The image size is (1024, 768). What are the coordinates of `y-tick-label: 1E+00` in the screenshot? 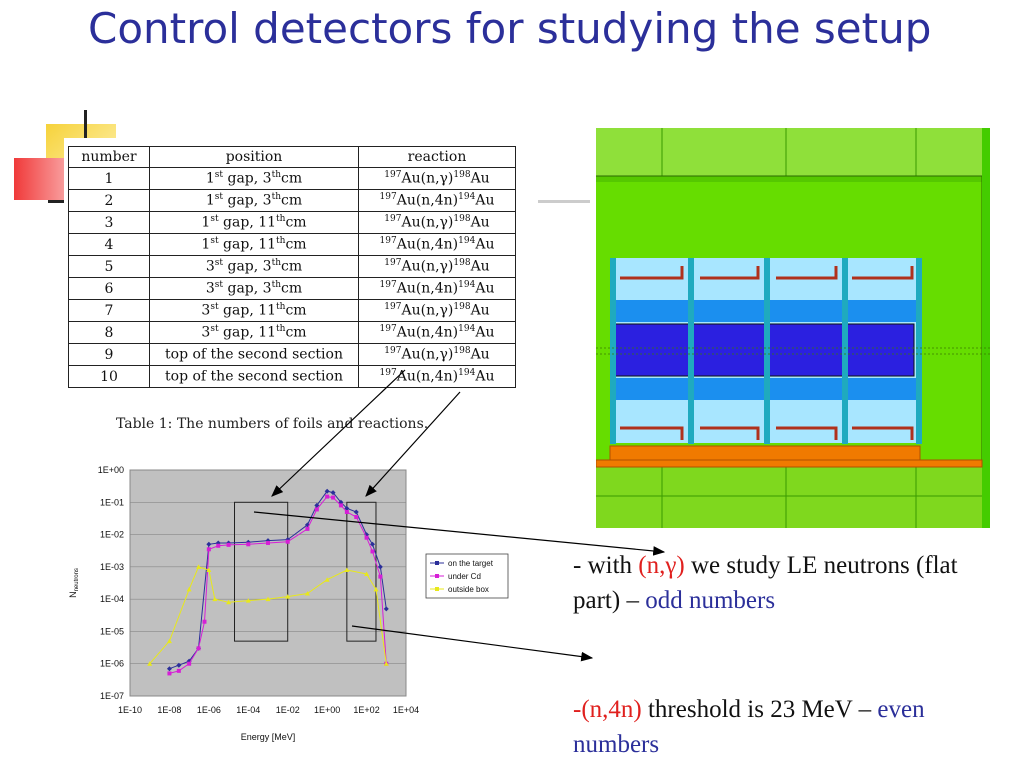 It's located at (111, 470).